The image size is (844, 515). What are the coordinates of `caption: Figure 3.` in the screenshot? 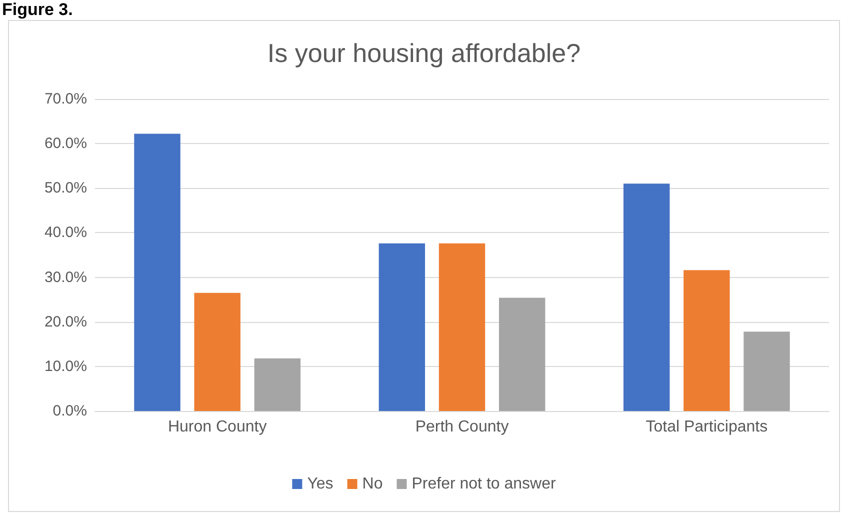 It's located at (37, 10).